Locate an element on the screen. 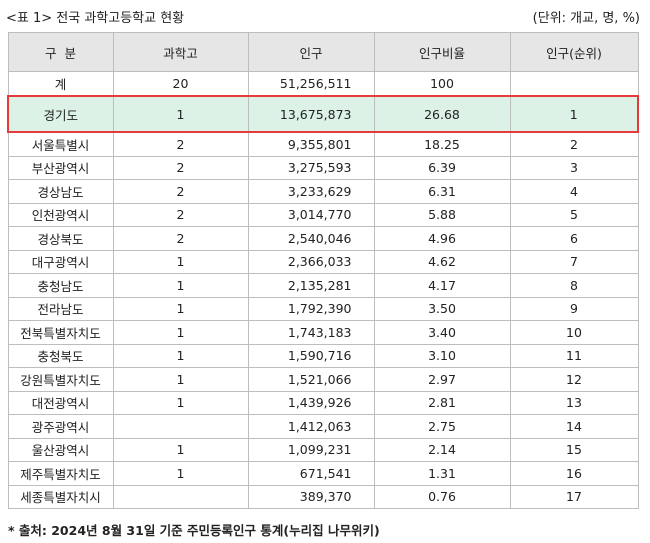 This screenshot has width=650, height=543. header-ratio: 인구비율 is located at coordinates (442, 52).